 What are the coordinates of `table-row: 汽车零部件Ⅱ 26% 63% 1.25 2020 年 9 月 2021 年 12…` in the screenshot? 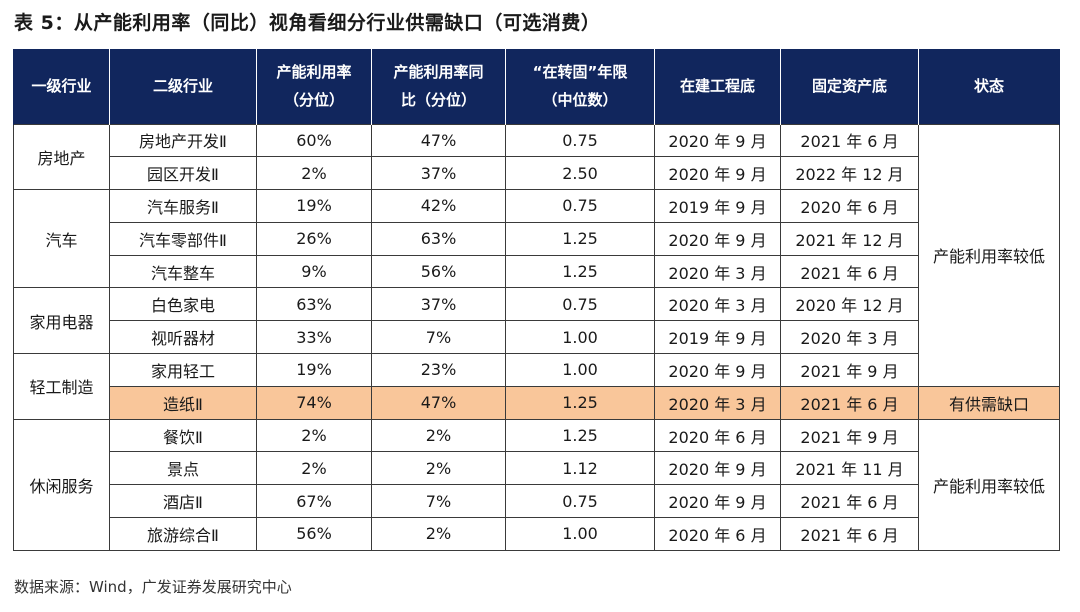 It's located at (537, 238).